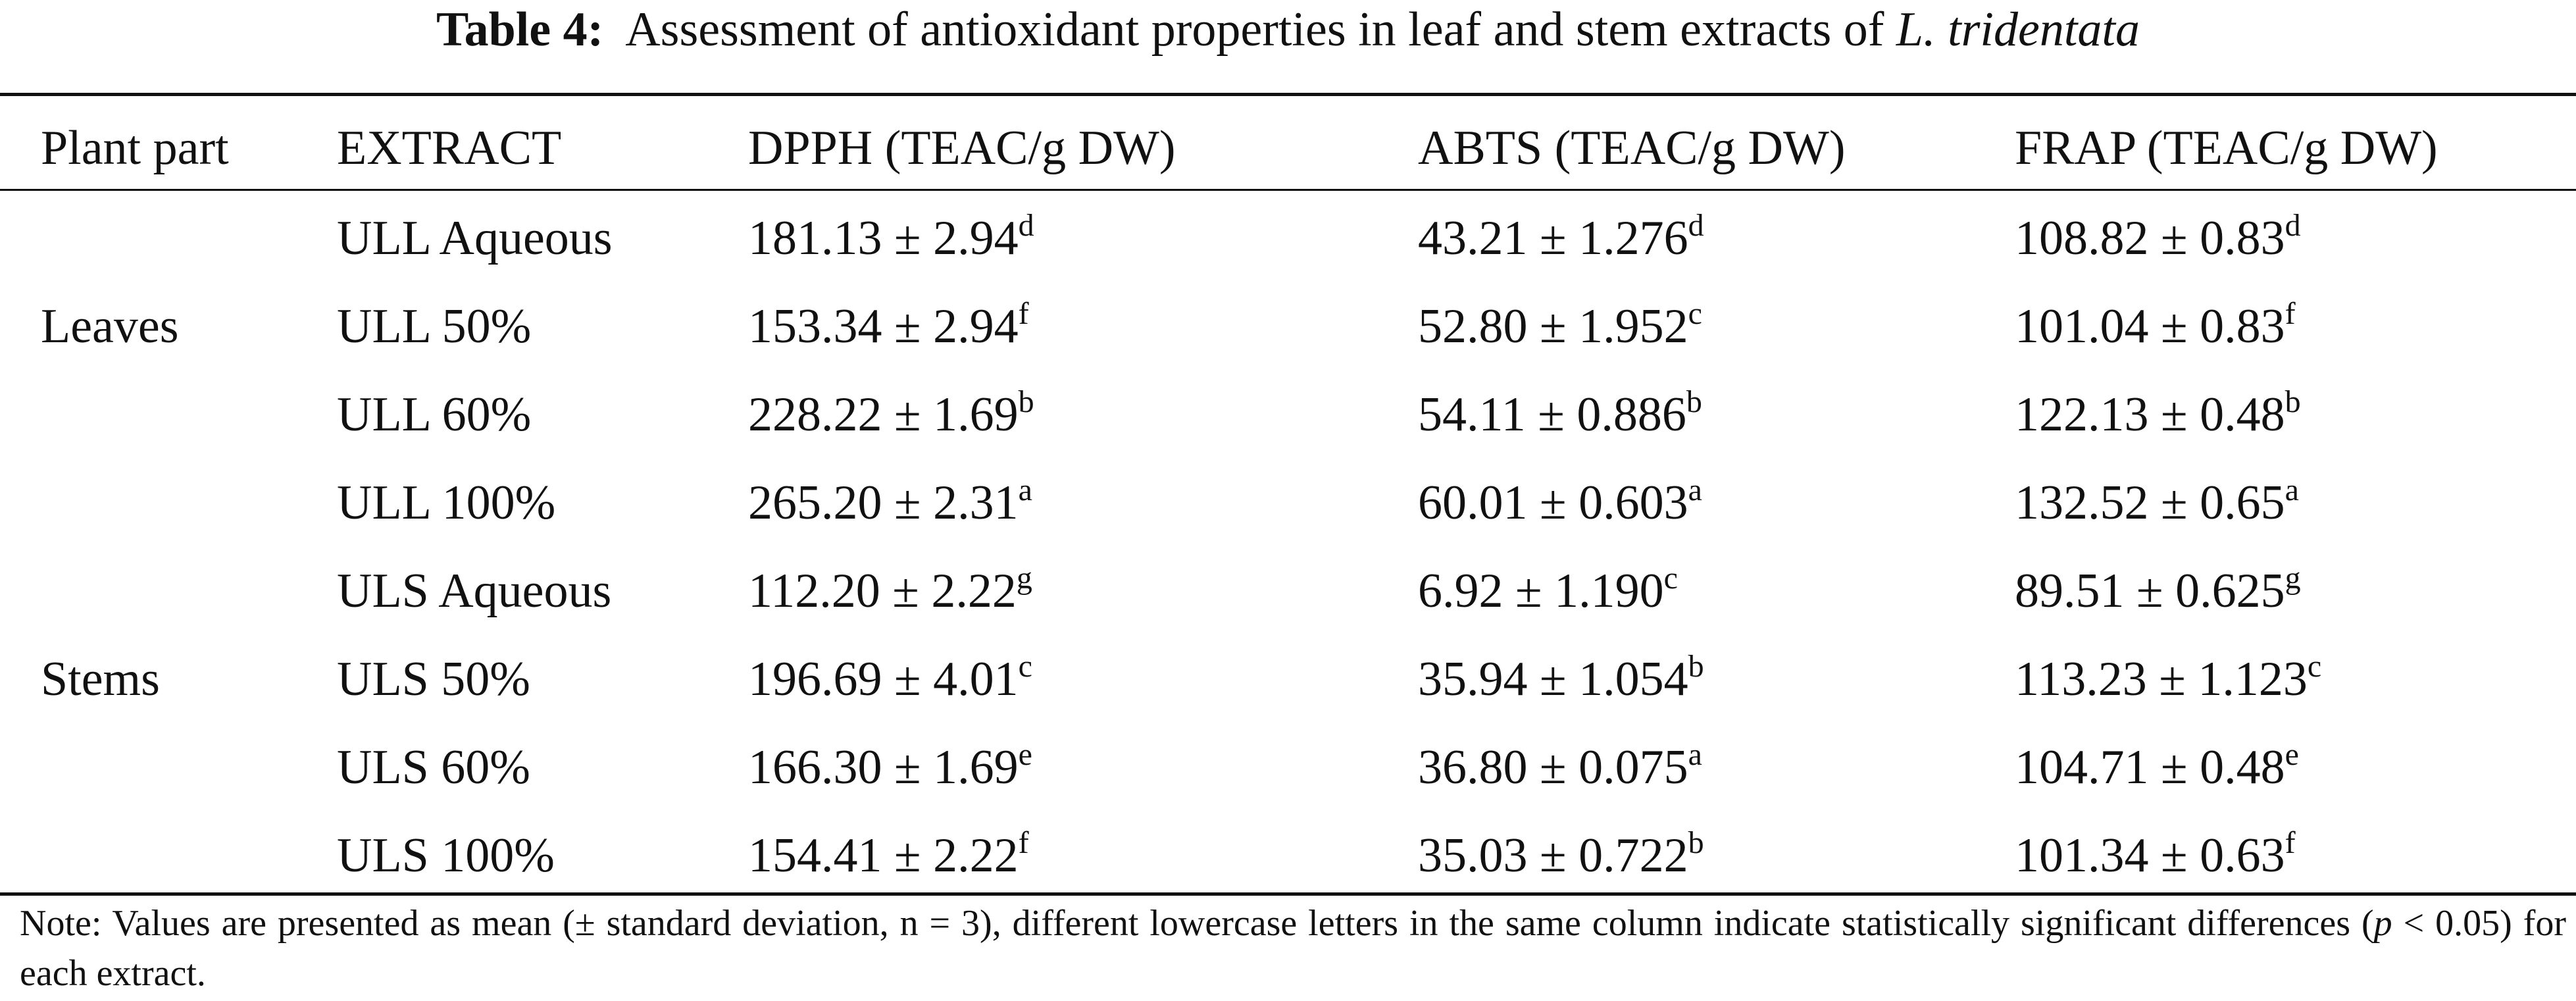 The width and height of the screenshot is (2576, 1001). What do you see at coordinates (446, 503) in the screenshot?
I see `extract-name: ULL 100%` at bounding box center [446, 503].